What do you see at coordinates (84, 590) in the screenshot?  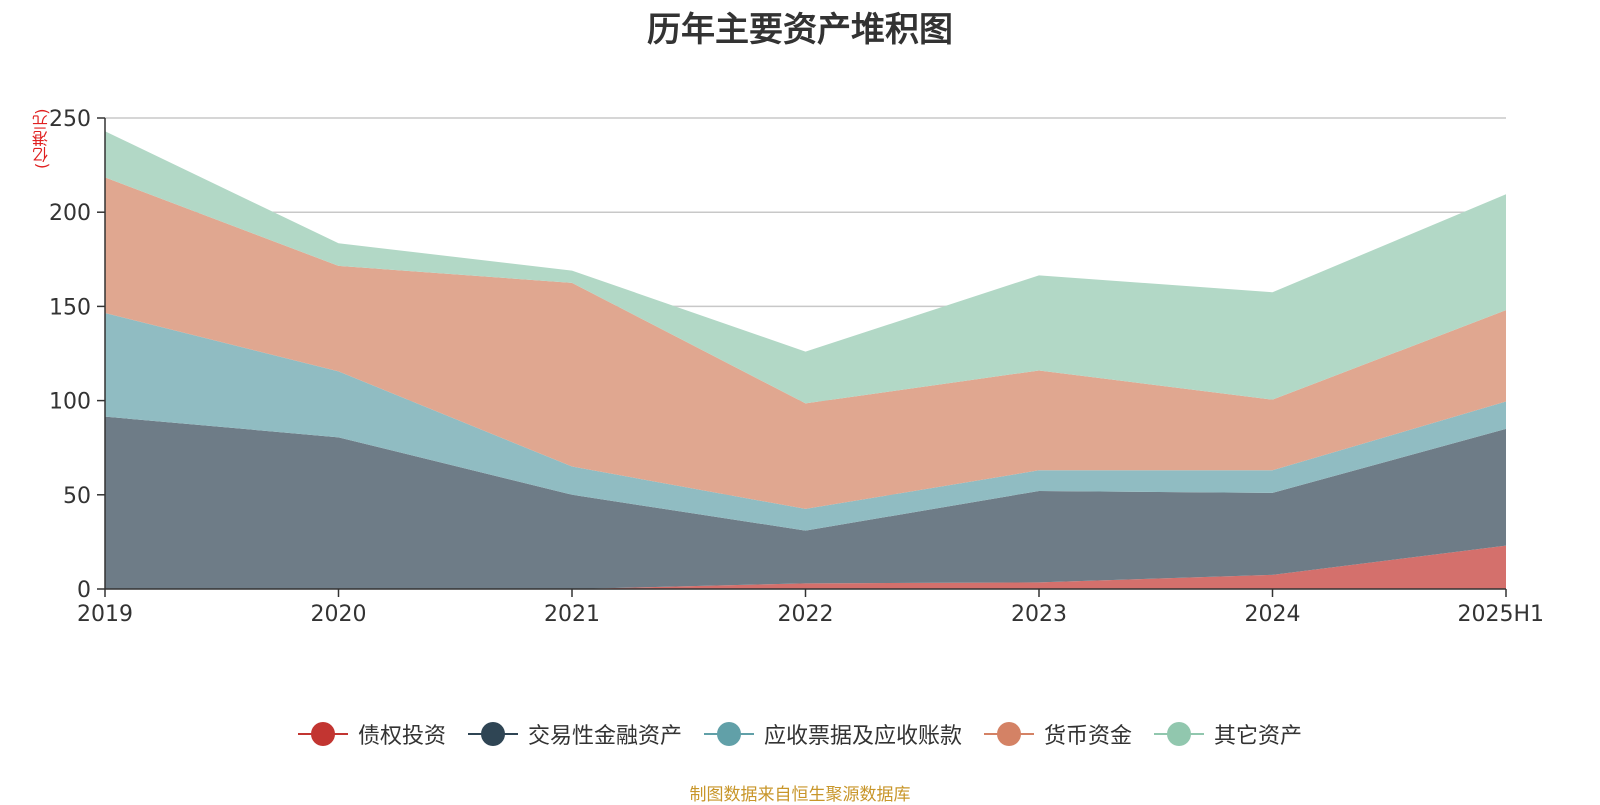 I see `y-tick-label: 0` at bounding box center [84, 590].